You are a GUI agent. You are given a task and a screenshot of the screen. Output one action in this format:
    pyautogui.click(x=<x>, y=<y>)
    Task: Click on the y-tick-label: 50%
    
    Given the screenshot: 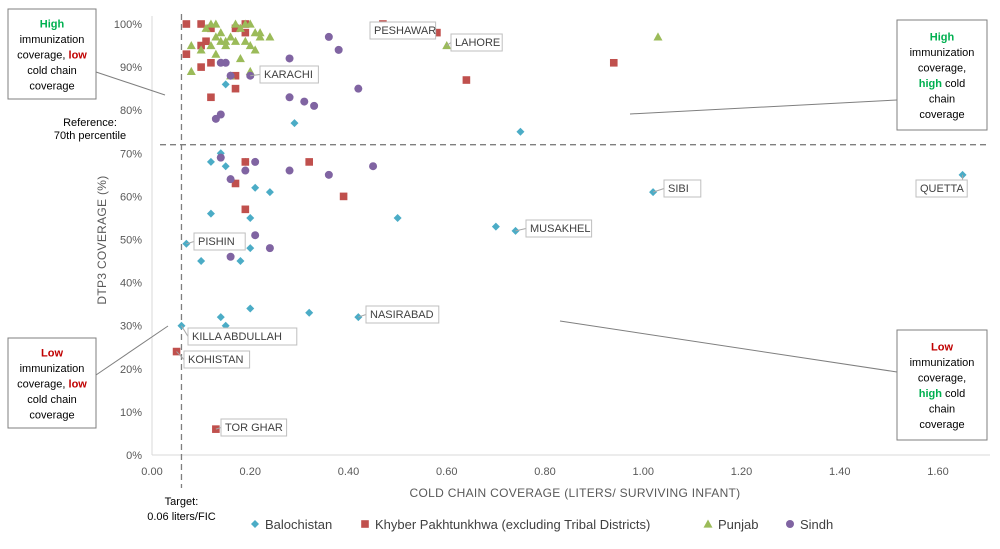 What is the action you would take?
    pyautogui.click(x=131, y=241)
    